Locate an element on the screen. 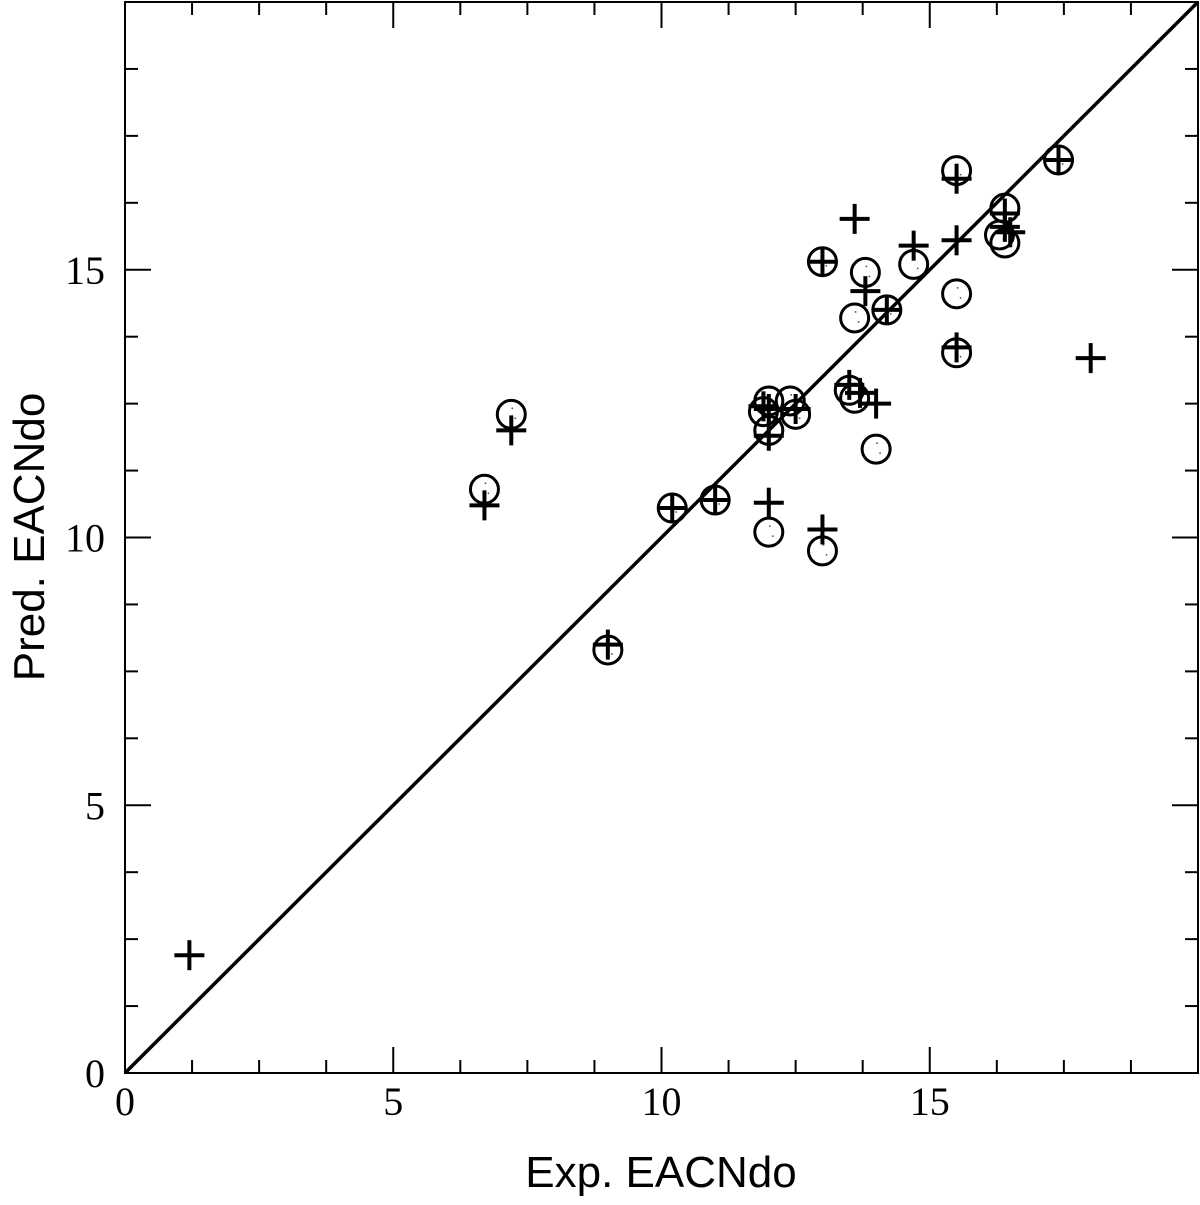 This screenshot has width=1200, height=1205. y-tick-label: 0 is located at coordinates (95, 1073).